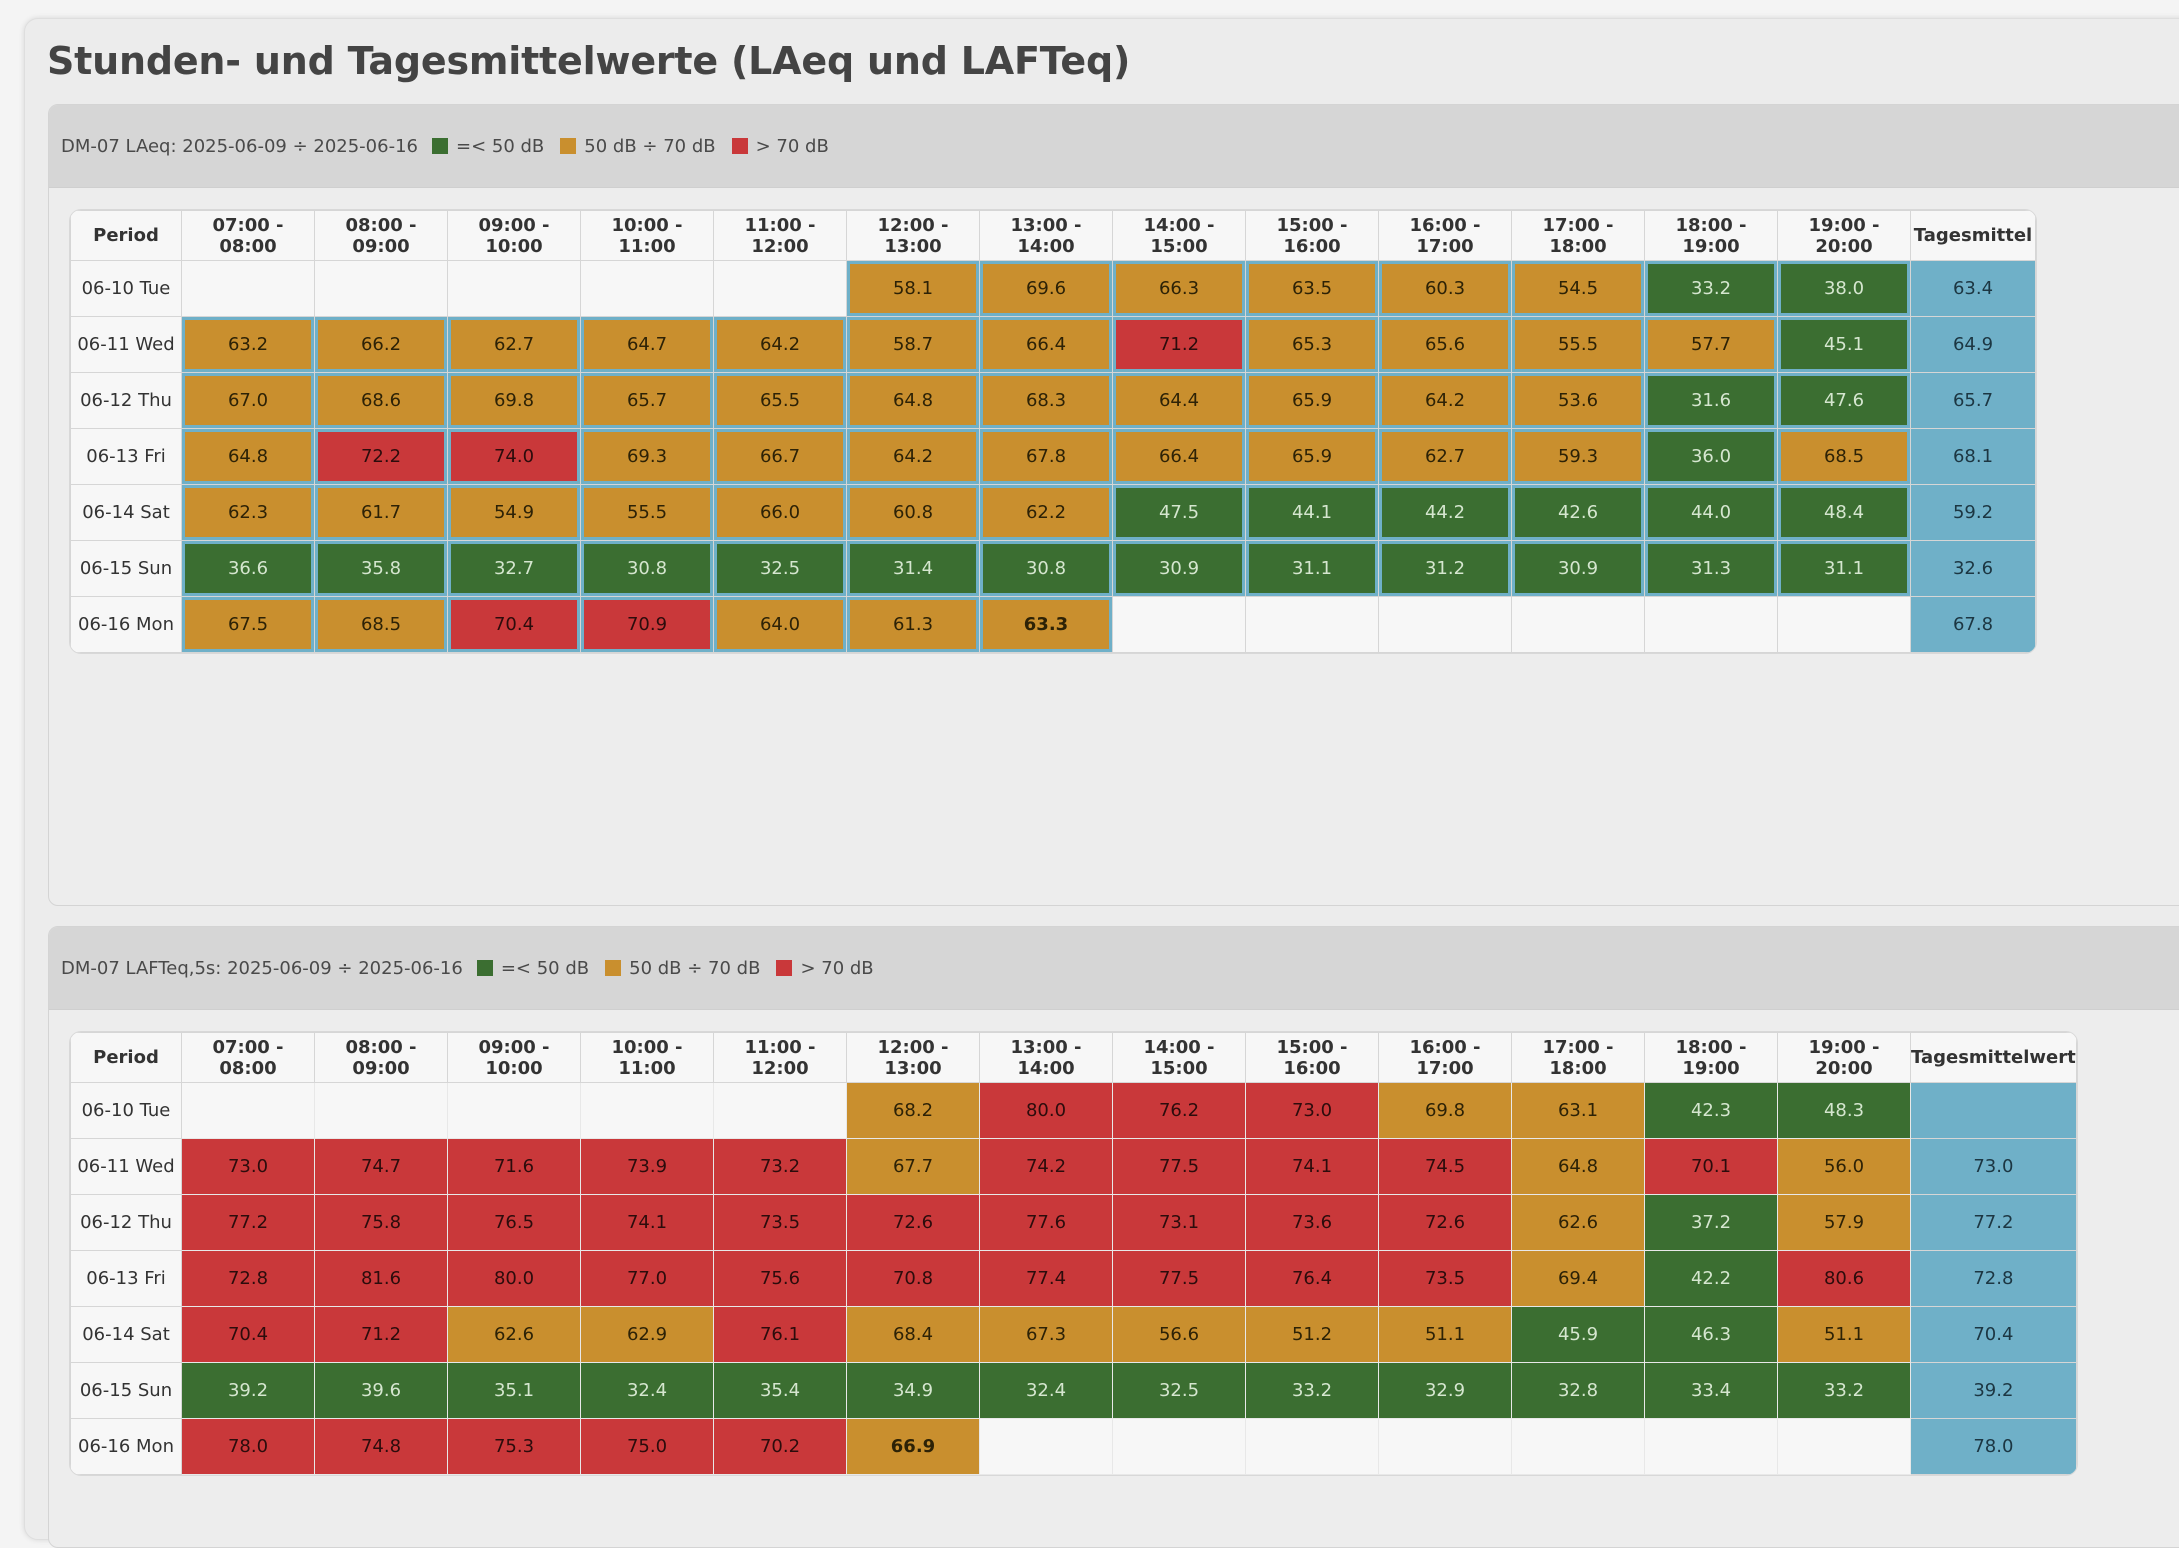 The height and width of the screenshot is (1548, 2179). What do you see at coordinates (248, 1166) in the screenshot?
I see `value-cell: 73.0` at bounding box center [248, 1166].